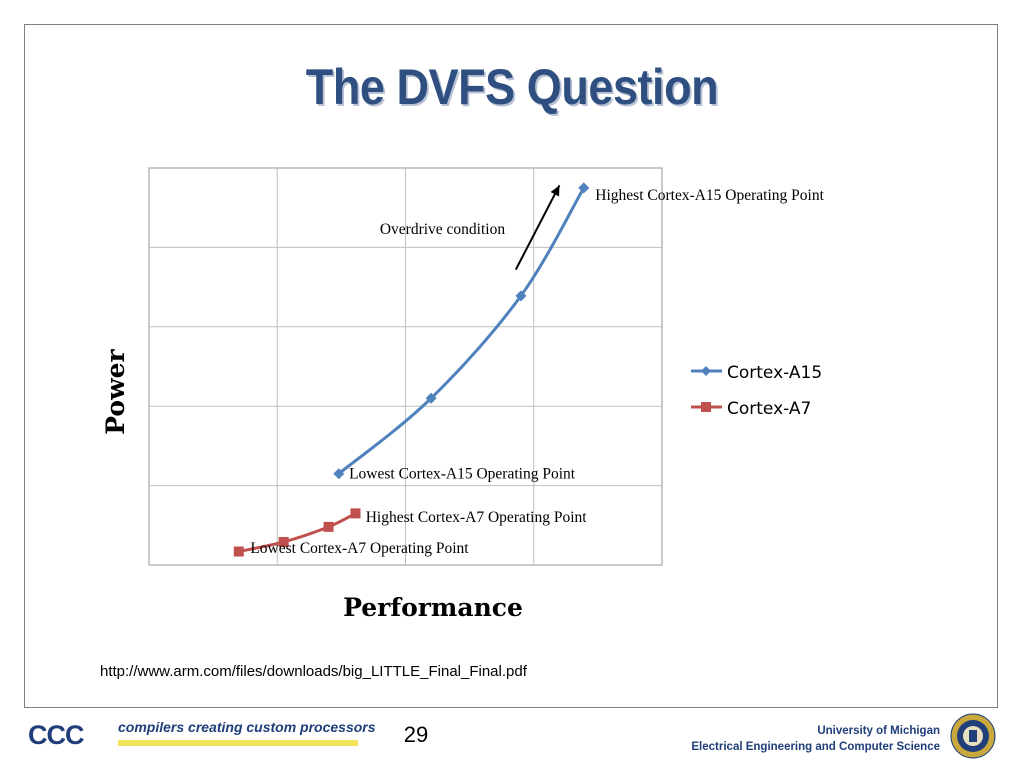 The width and height of the screenshot is (1024, 768). Describe the element at coordinates (973, 736) in the screenshot. I see `university-seal-icon` at that location.